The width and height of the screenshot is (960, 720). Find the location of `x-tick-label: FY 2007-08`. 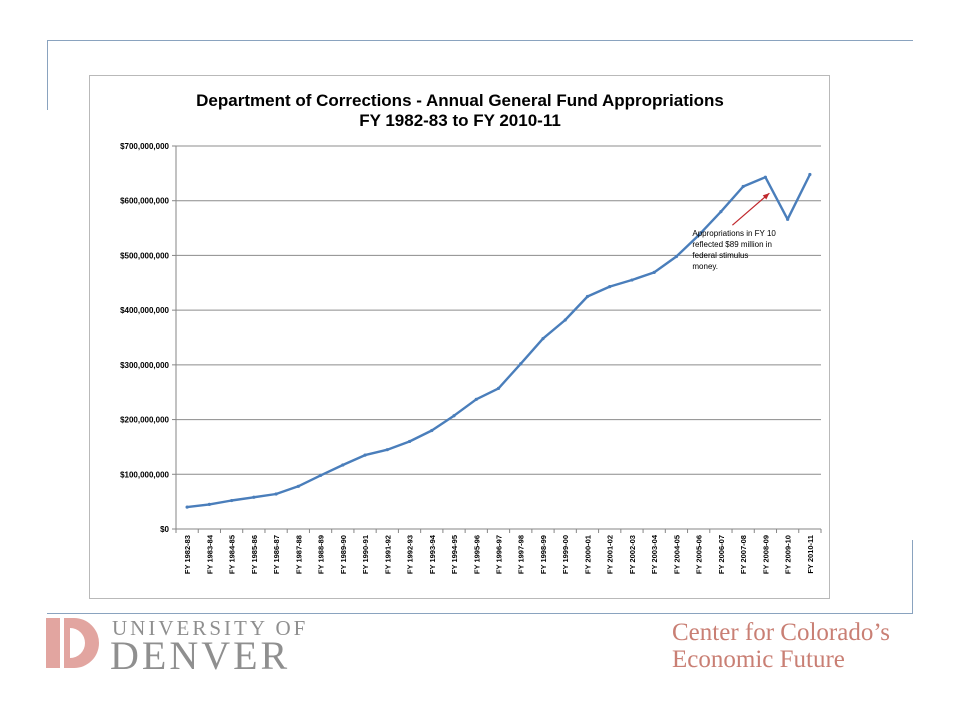

x-tick-label: FY 2007-08 is located at coordinates (743, 554).